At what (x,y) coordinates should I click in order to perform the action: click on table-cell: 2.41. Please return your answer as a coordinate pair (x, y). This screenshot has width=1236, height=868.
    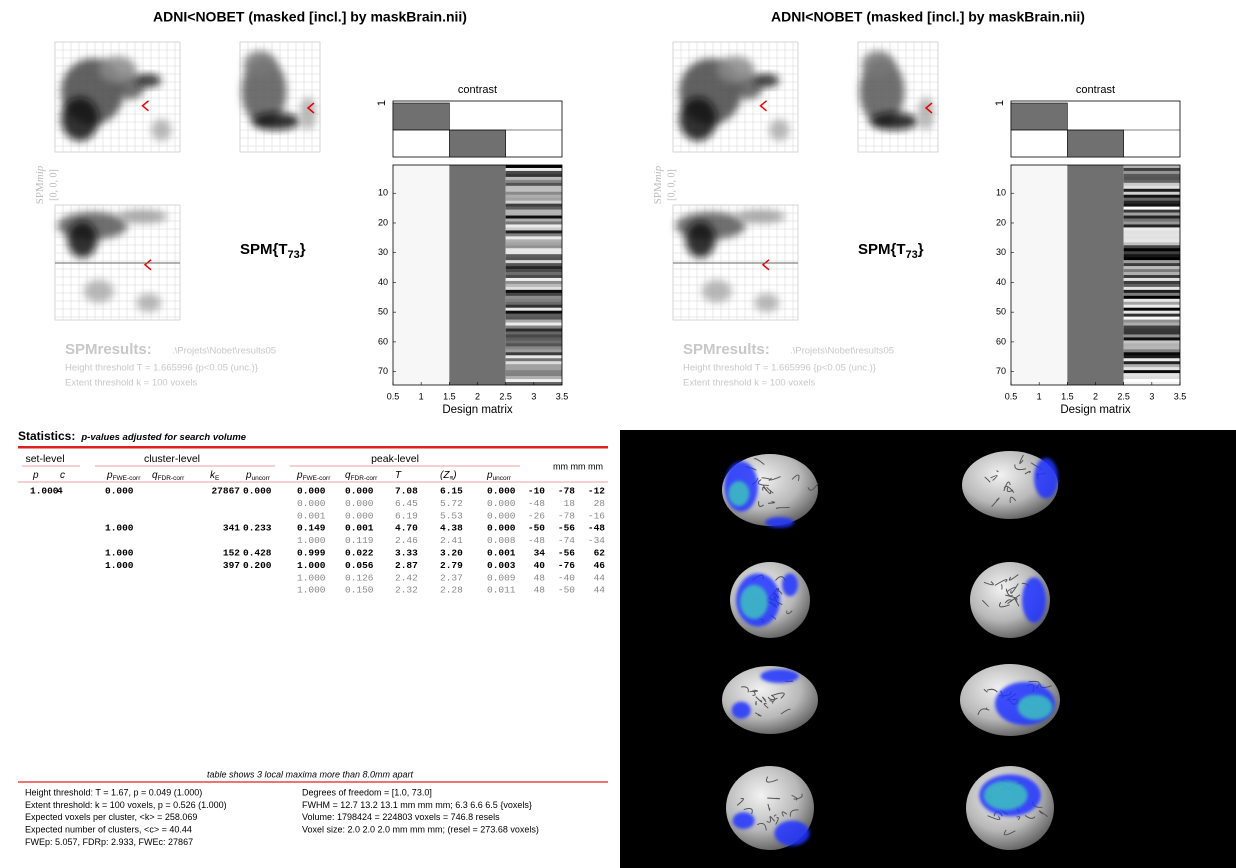
    Looking at the image, I should click on (451, 540).